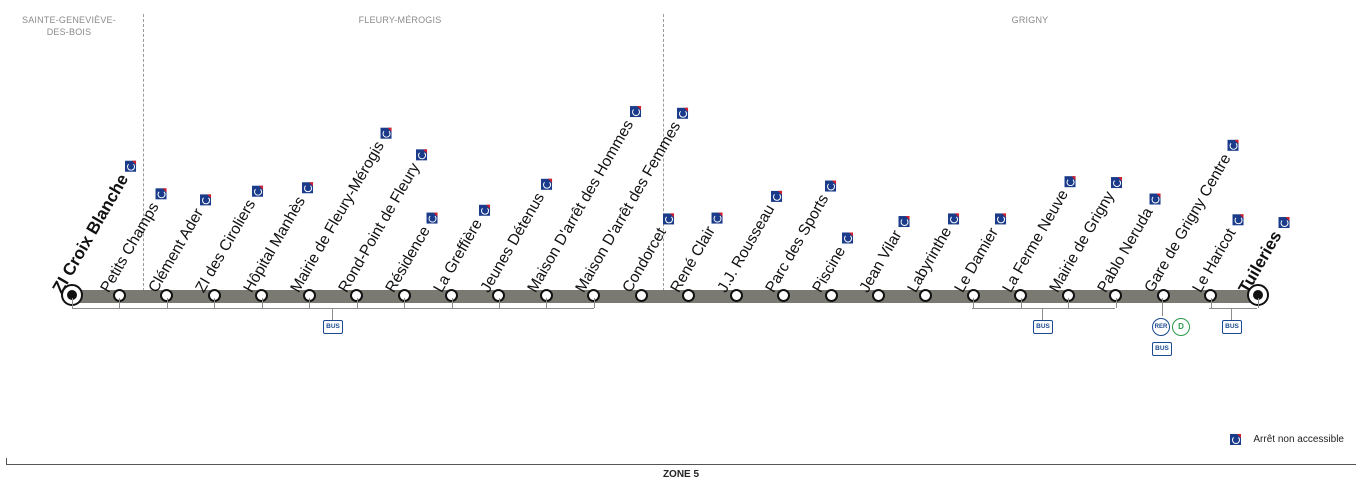  What do you see at coordinates (1214, 260) in the screenshot?
I see `stop-name: Le Haricot` at bounding box center [1214, 260].